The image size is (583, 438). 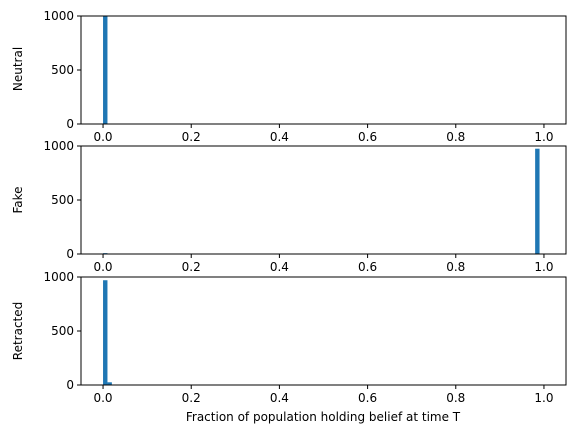 What do you see at coordinates (455, 398) in the screenshot?
I see `x-tick-label-retracted-4: 0.8` at bounding box center [455, 398].